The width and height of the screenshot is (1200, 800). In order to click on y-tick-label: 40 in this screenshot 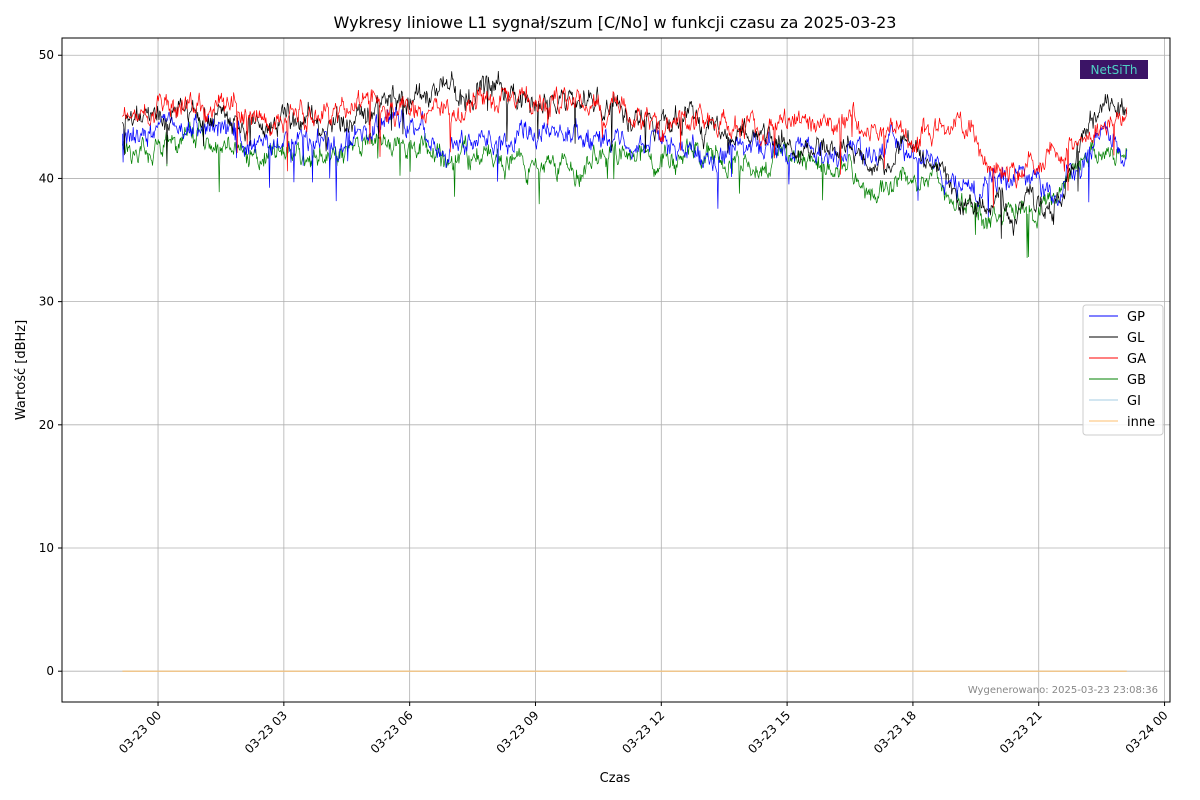, I will do `click(46, 178)`.